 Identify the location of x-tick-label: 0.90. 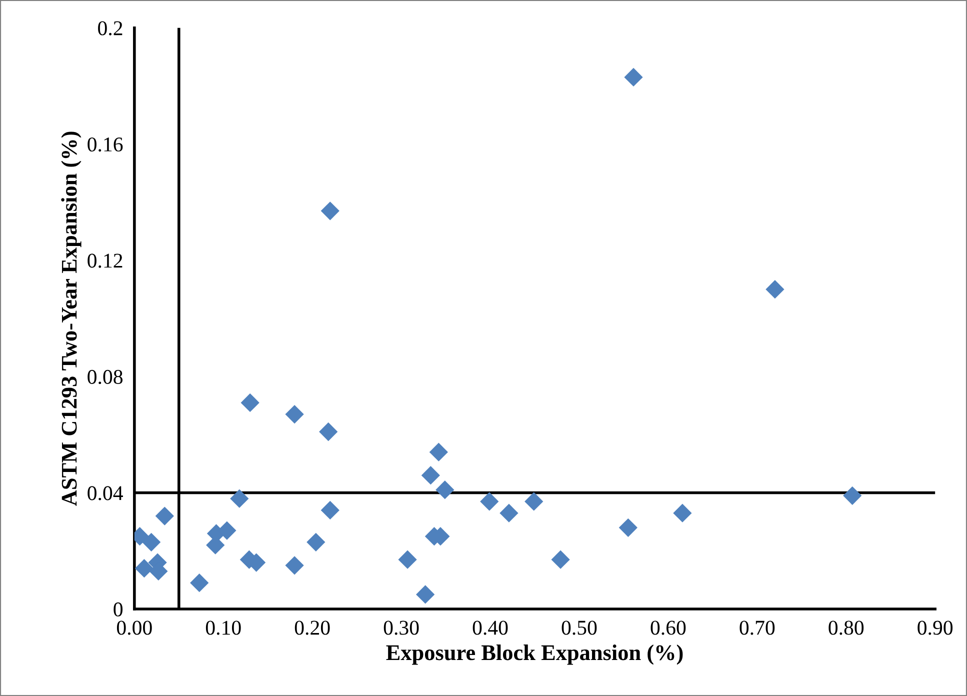
(935, 627).